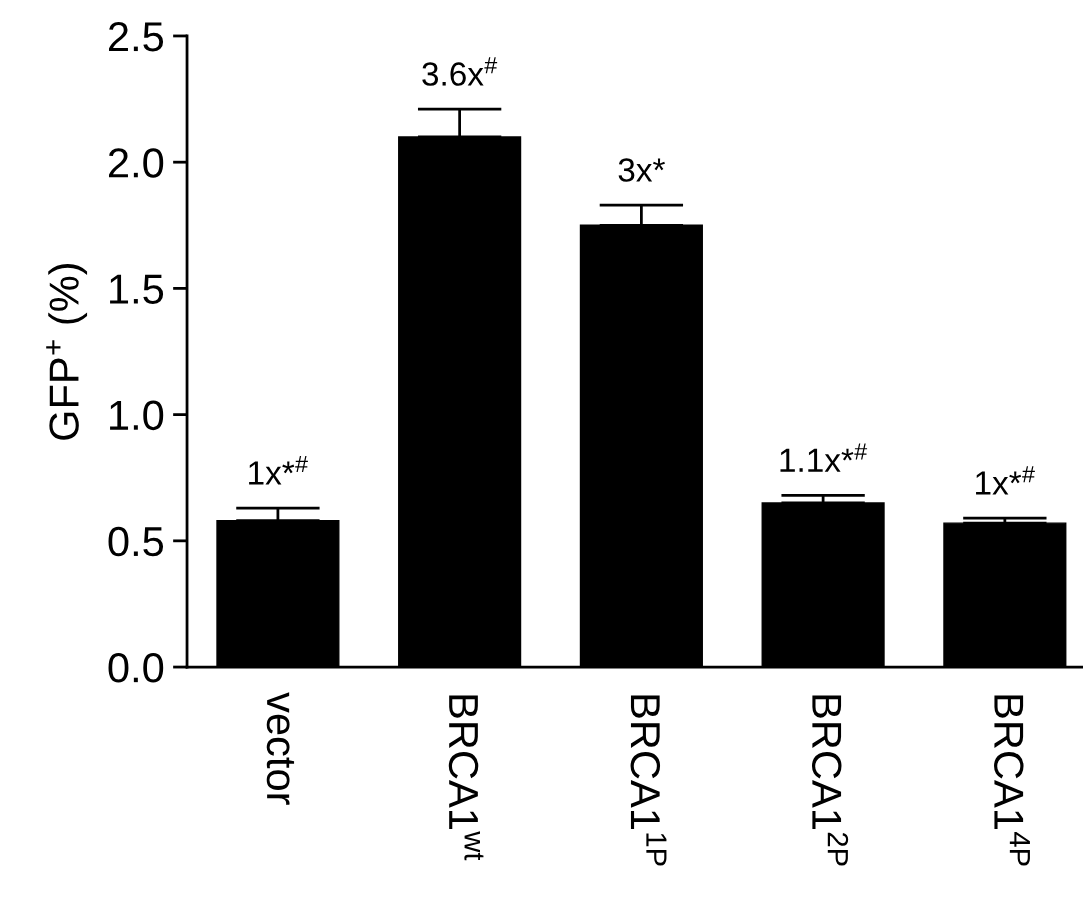 The height and width of the screenshot is (899, 1083). What do you see at coordinates (1012, 780) in the screenshot?
I see `x-tick-label: BRCA1$^{4P}$` at bounding box center [1012, 780].